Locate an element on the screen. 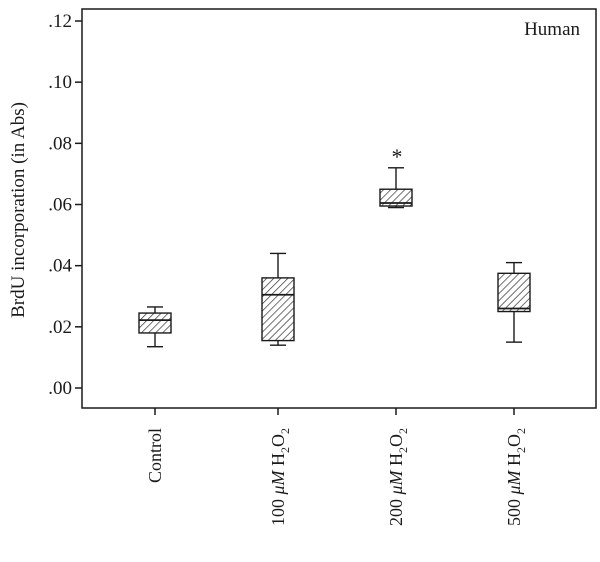 The image size is (600, 562). category-label: Control is located at coordinates (155, 455).